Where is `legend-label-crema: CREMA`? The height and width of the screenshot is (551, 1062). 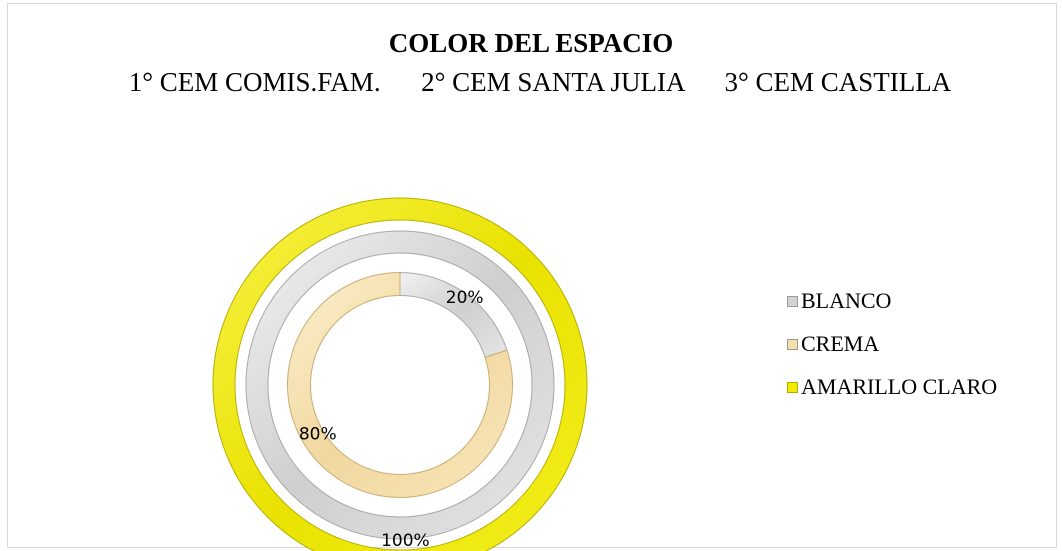 legend-label-crema: CREMA is located at coordinates (840, 344).